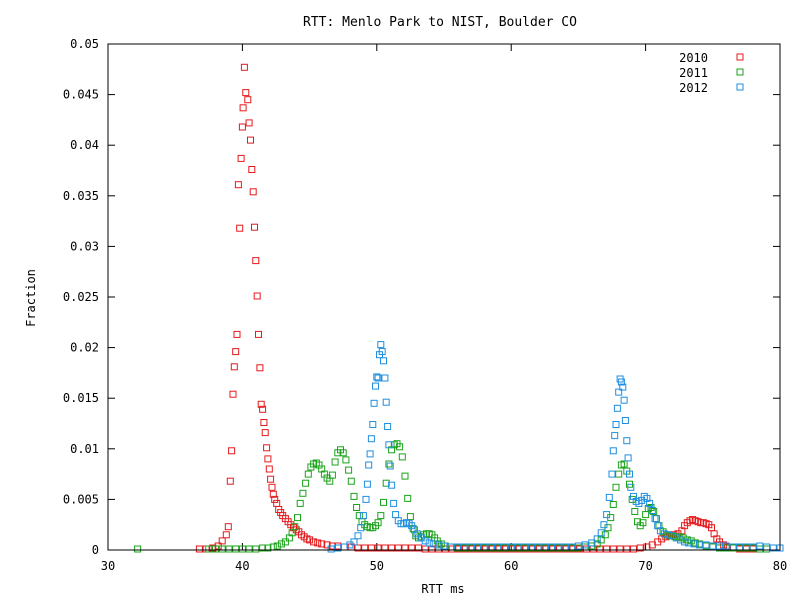 This screenshot has height=600, width=800. Describe the element at coordinates (645, 566) in the screenshot. I see `x-tick-label: 70` at that location.